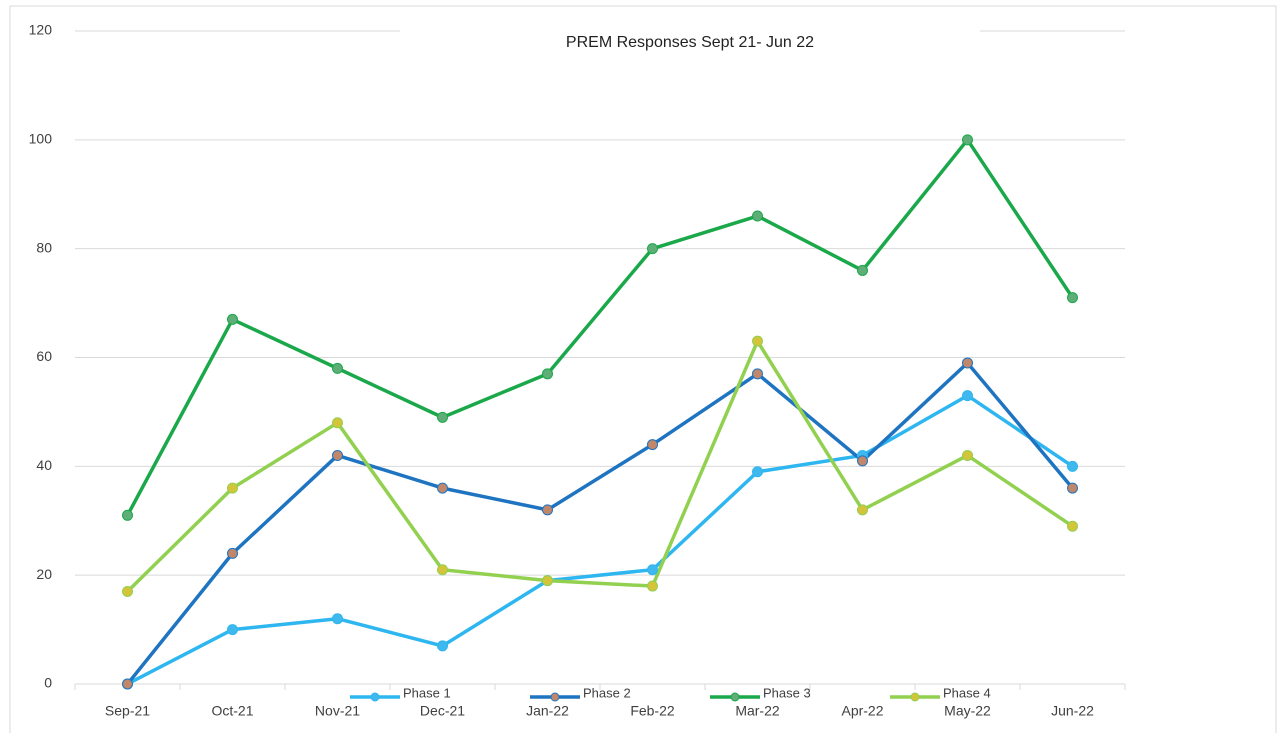  Describe the element at coordinates (1072, 711) in the screenshot. I see `x-tick-label: Jun-22` at that location.